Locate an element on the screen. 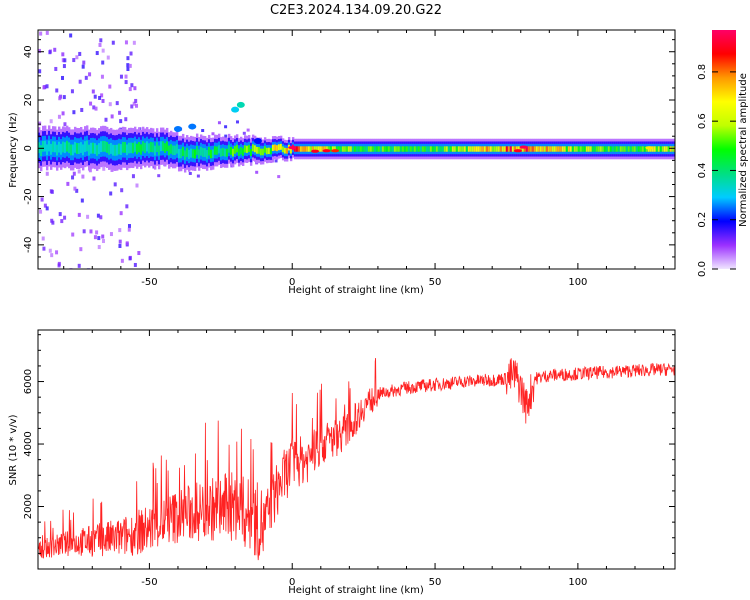 The image size is (750, 600). x-tick-label: 0 is located at coordinates (292, 282).